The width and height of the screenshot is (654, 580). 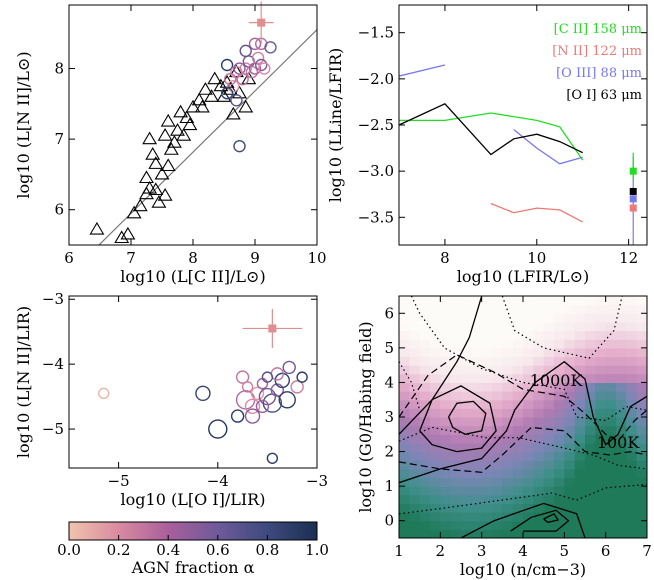 I want to click on contour-solid, so click(x=467, y=417).